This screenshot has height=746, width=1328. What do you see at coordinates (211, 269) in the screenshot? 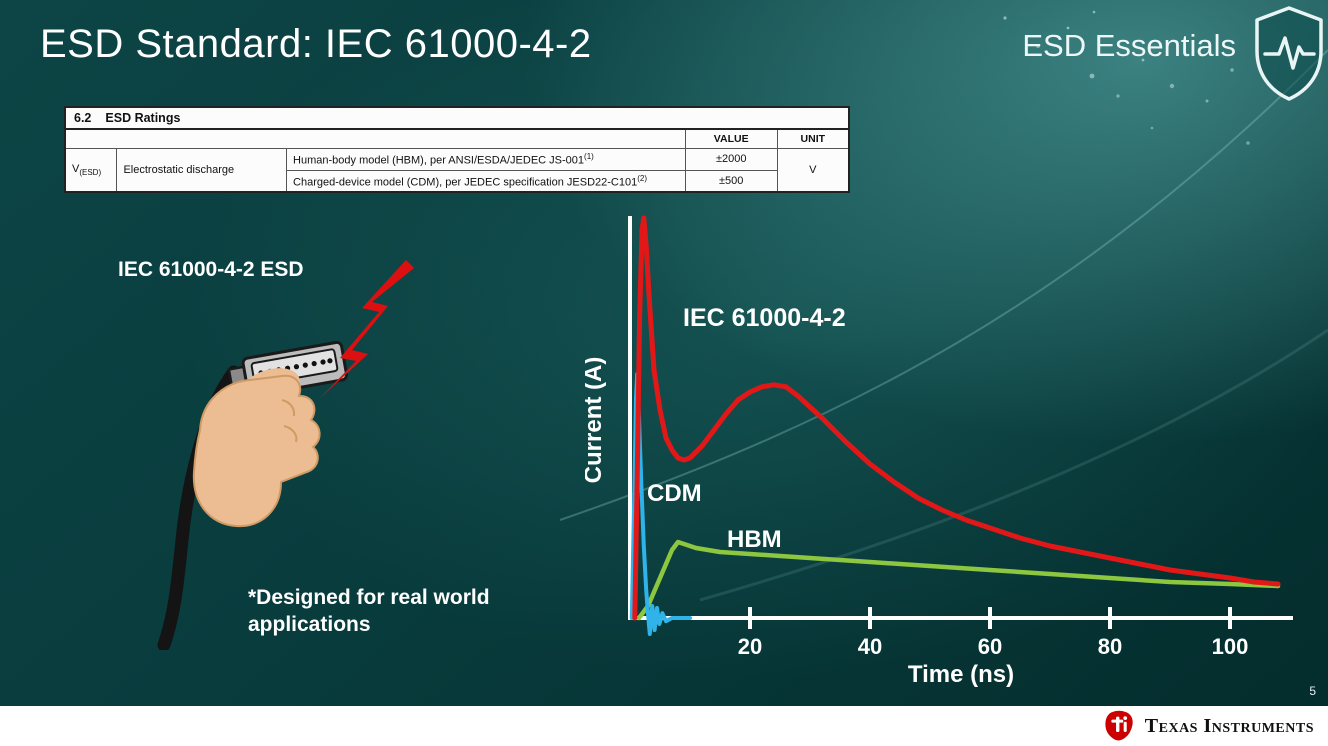
I see `illustration-label: IEC 61000-4-2 ESD` at bounding box center [211, 269].